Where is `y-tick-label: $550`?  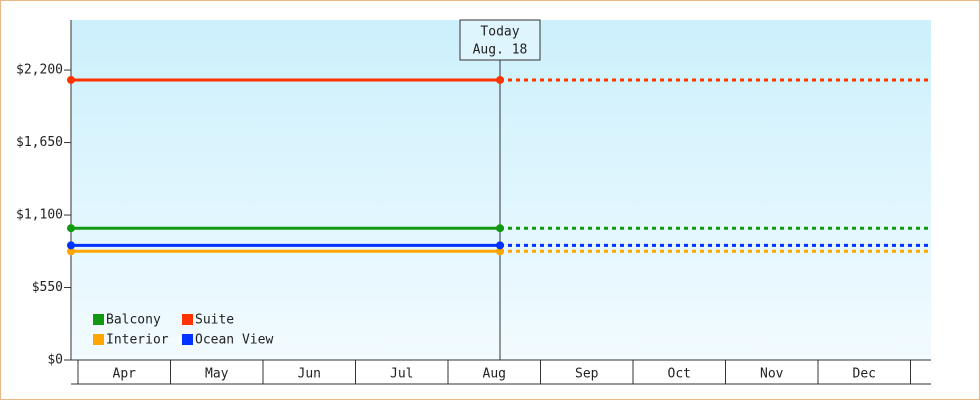
y-tick-label: $550 is located at coordinates (47, 287).